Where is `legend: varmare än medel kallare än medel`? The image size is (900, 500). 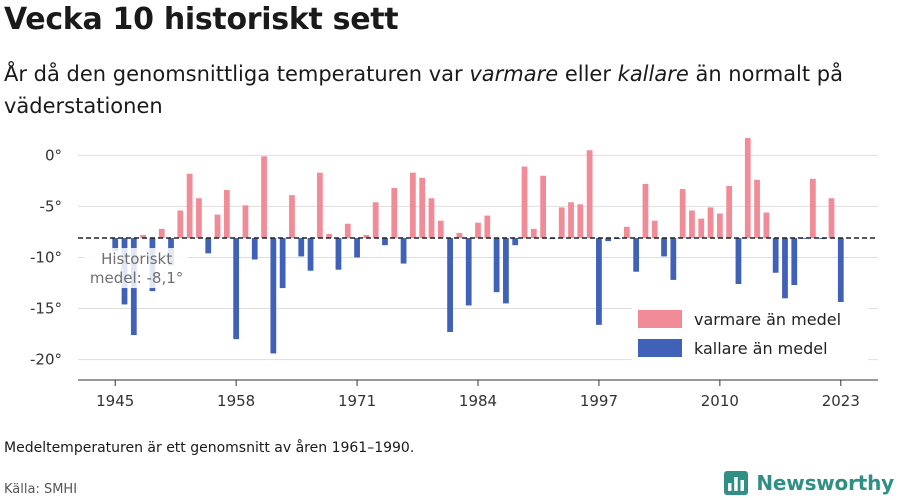 legend: varmare än medel kallare än medel is located at coordinates (750, 333).